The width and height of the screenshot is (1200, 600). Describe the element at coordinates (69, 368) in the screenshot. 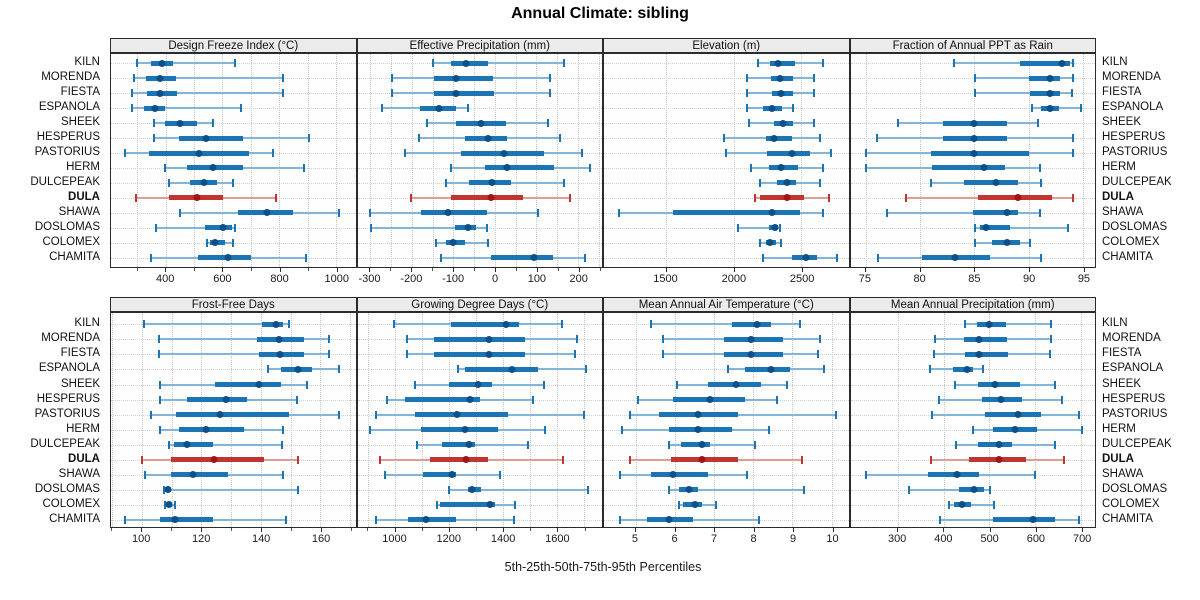

I see `station-label: ESPANOLA` at that location.